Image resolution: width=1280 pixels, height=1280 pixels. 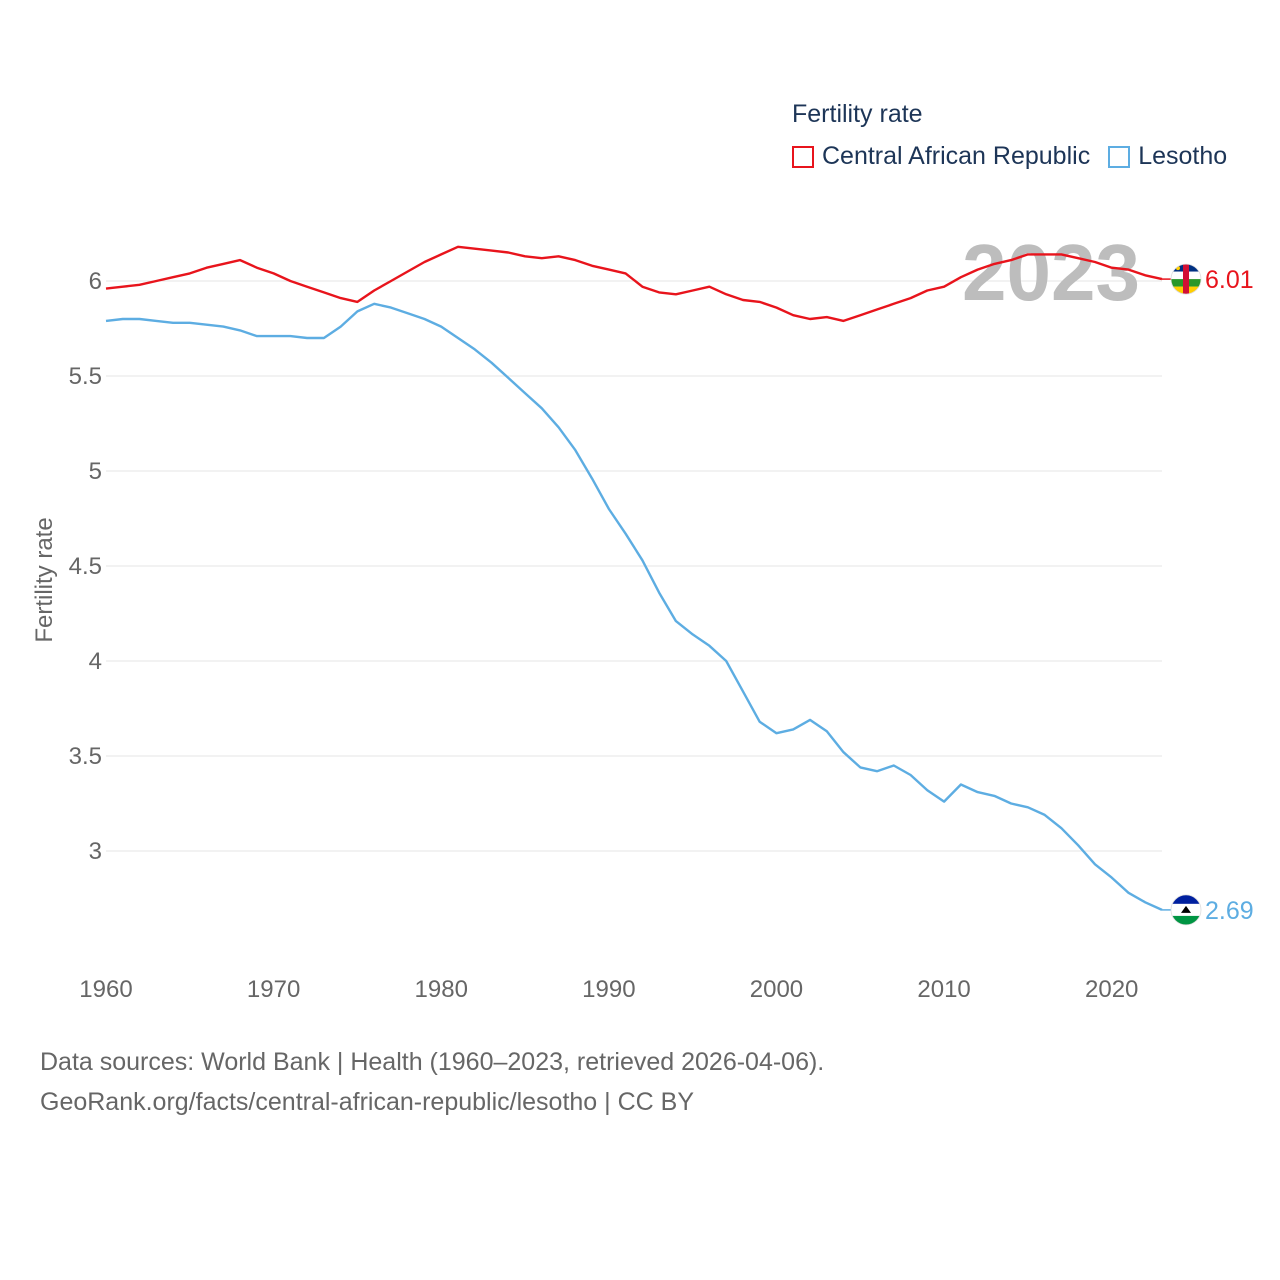 I want to click on legend-swatch-central-african-republic, so click(x=803, y=156).